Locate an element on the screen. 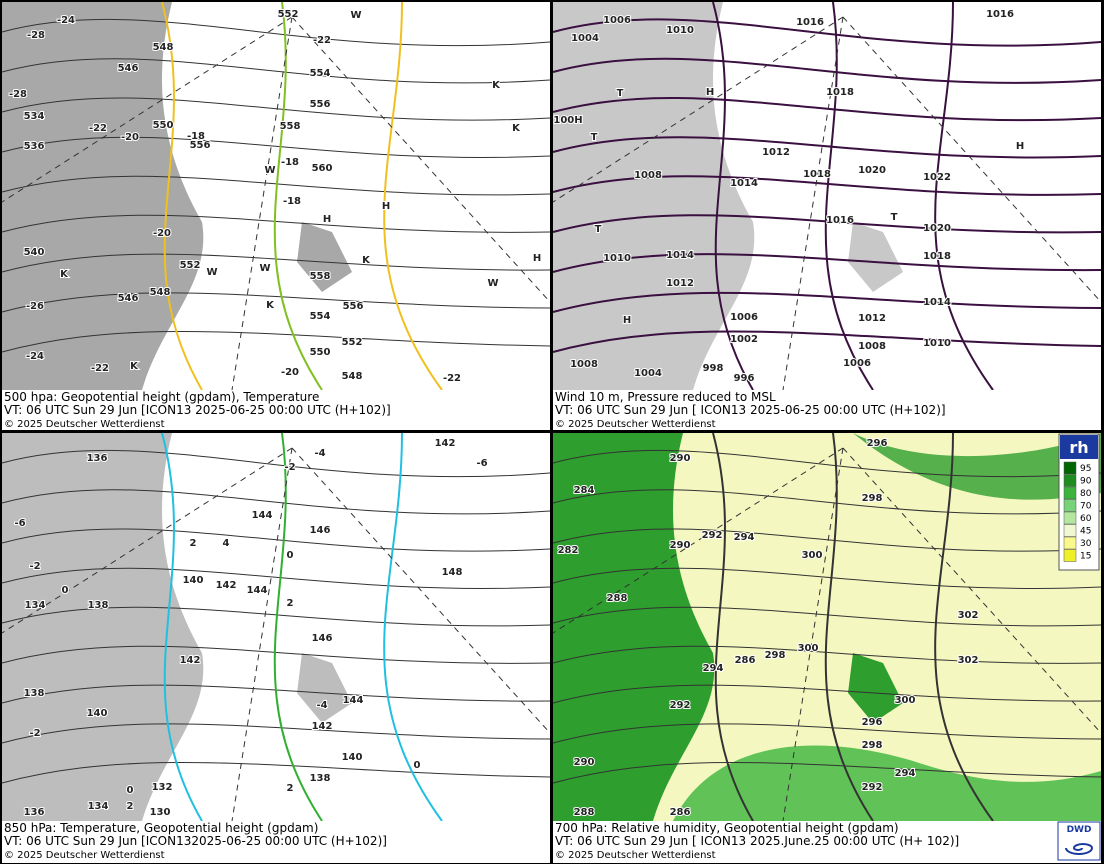 The width and height of the screenshot is (1104, 864). contour-label: -2 is located at coordinates (289, 467).